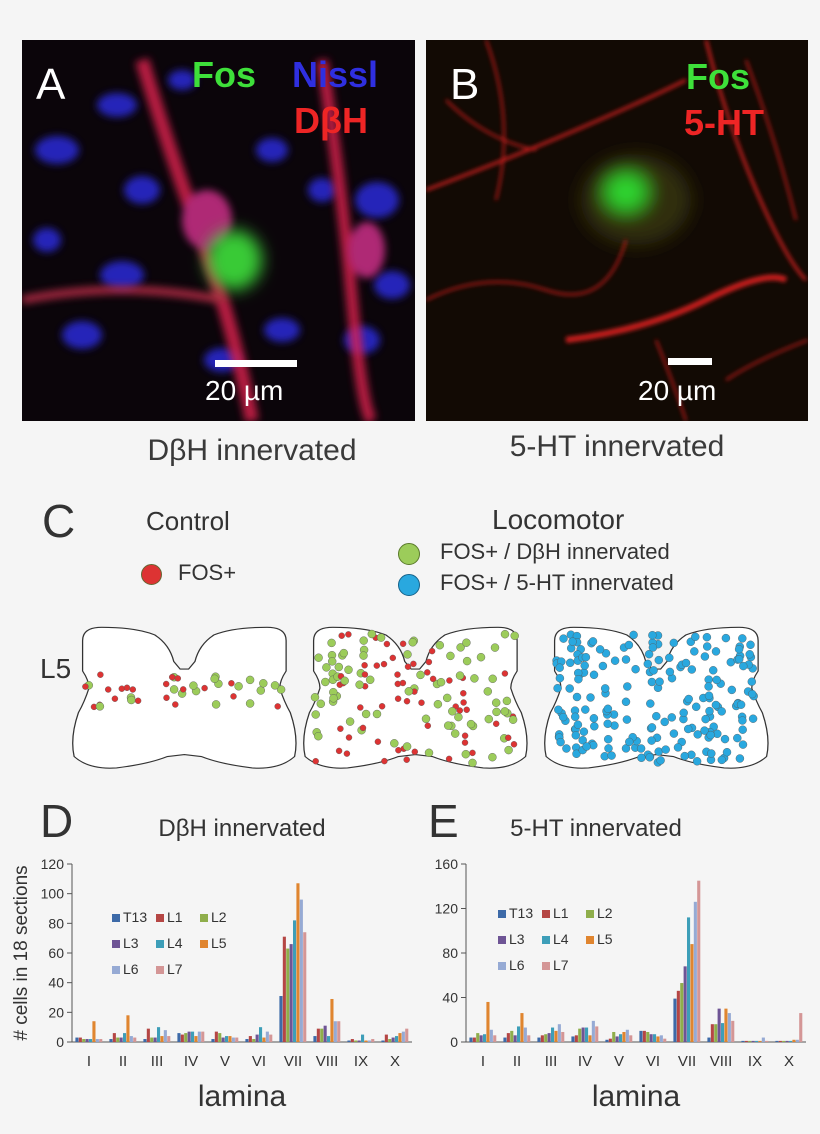 This screenshot has height=1134, width=820. What do you see at coordinates (131, 969) in the screenshot?
I see `legend-label: L6` at bounding box center [131, 969].